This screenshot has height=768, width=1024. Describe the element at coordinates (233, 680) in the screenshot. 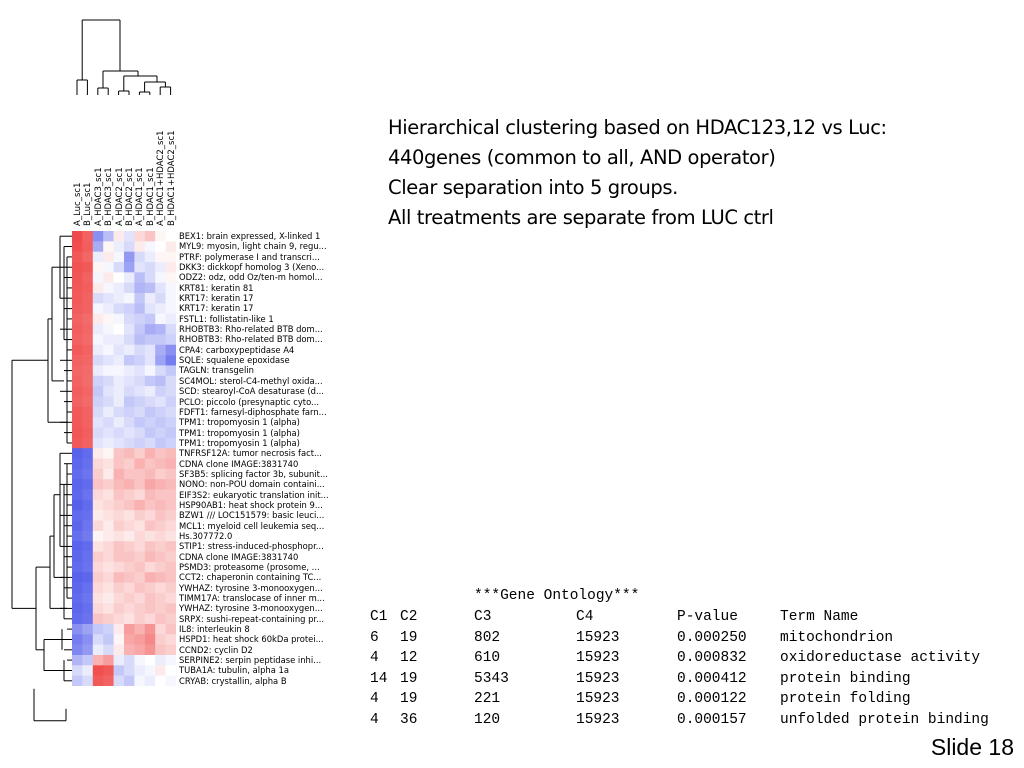

I see `gene-label: CRYAB: crystallin, alpha B` at that location.